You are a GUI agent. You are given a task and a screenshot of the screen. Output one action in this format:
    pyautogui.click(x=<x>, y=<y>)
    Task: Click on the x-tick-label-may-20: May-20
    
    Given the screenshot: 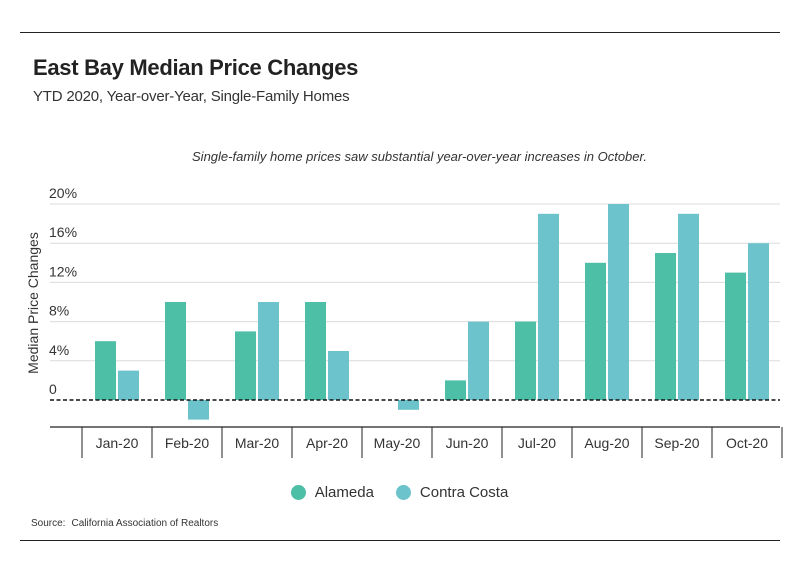 What is the action you would take?
    pyautogui.click(x=397, y=443)
    